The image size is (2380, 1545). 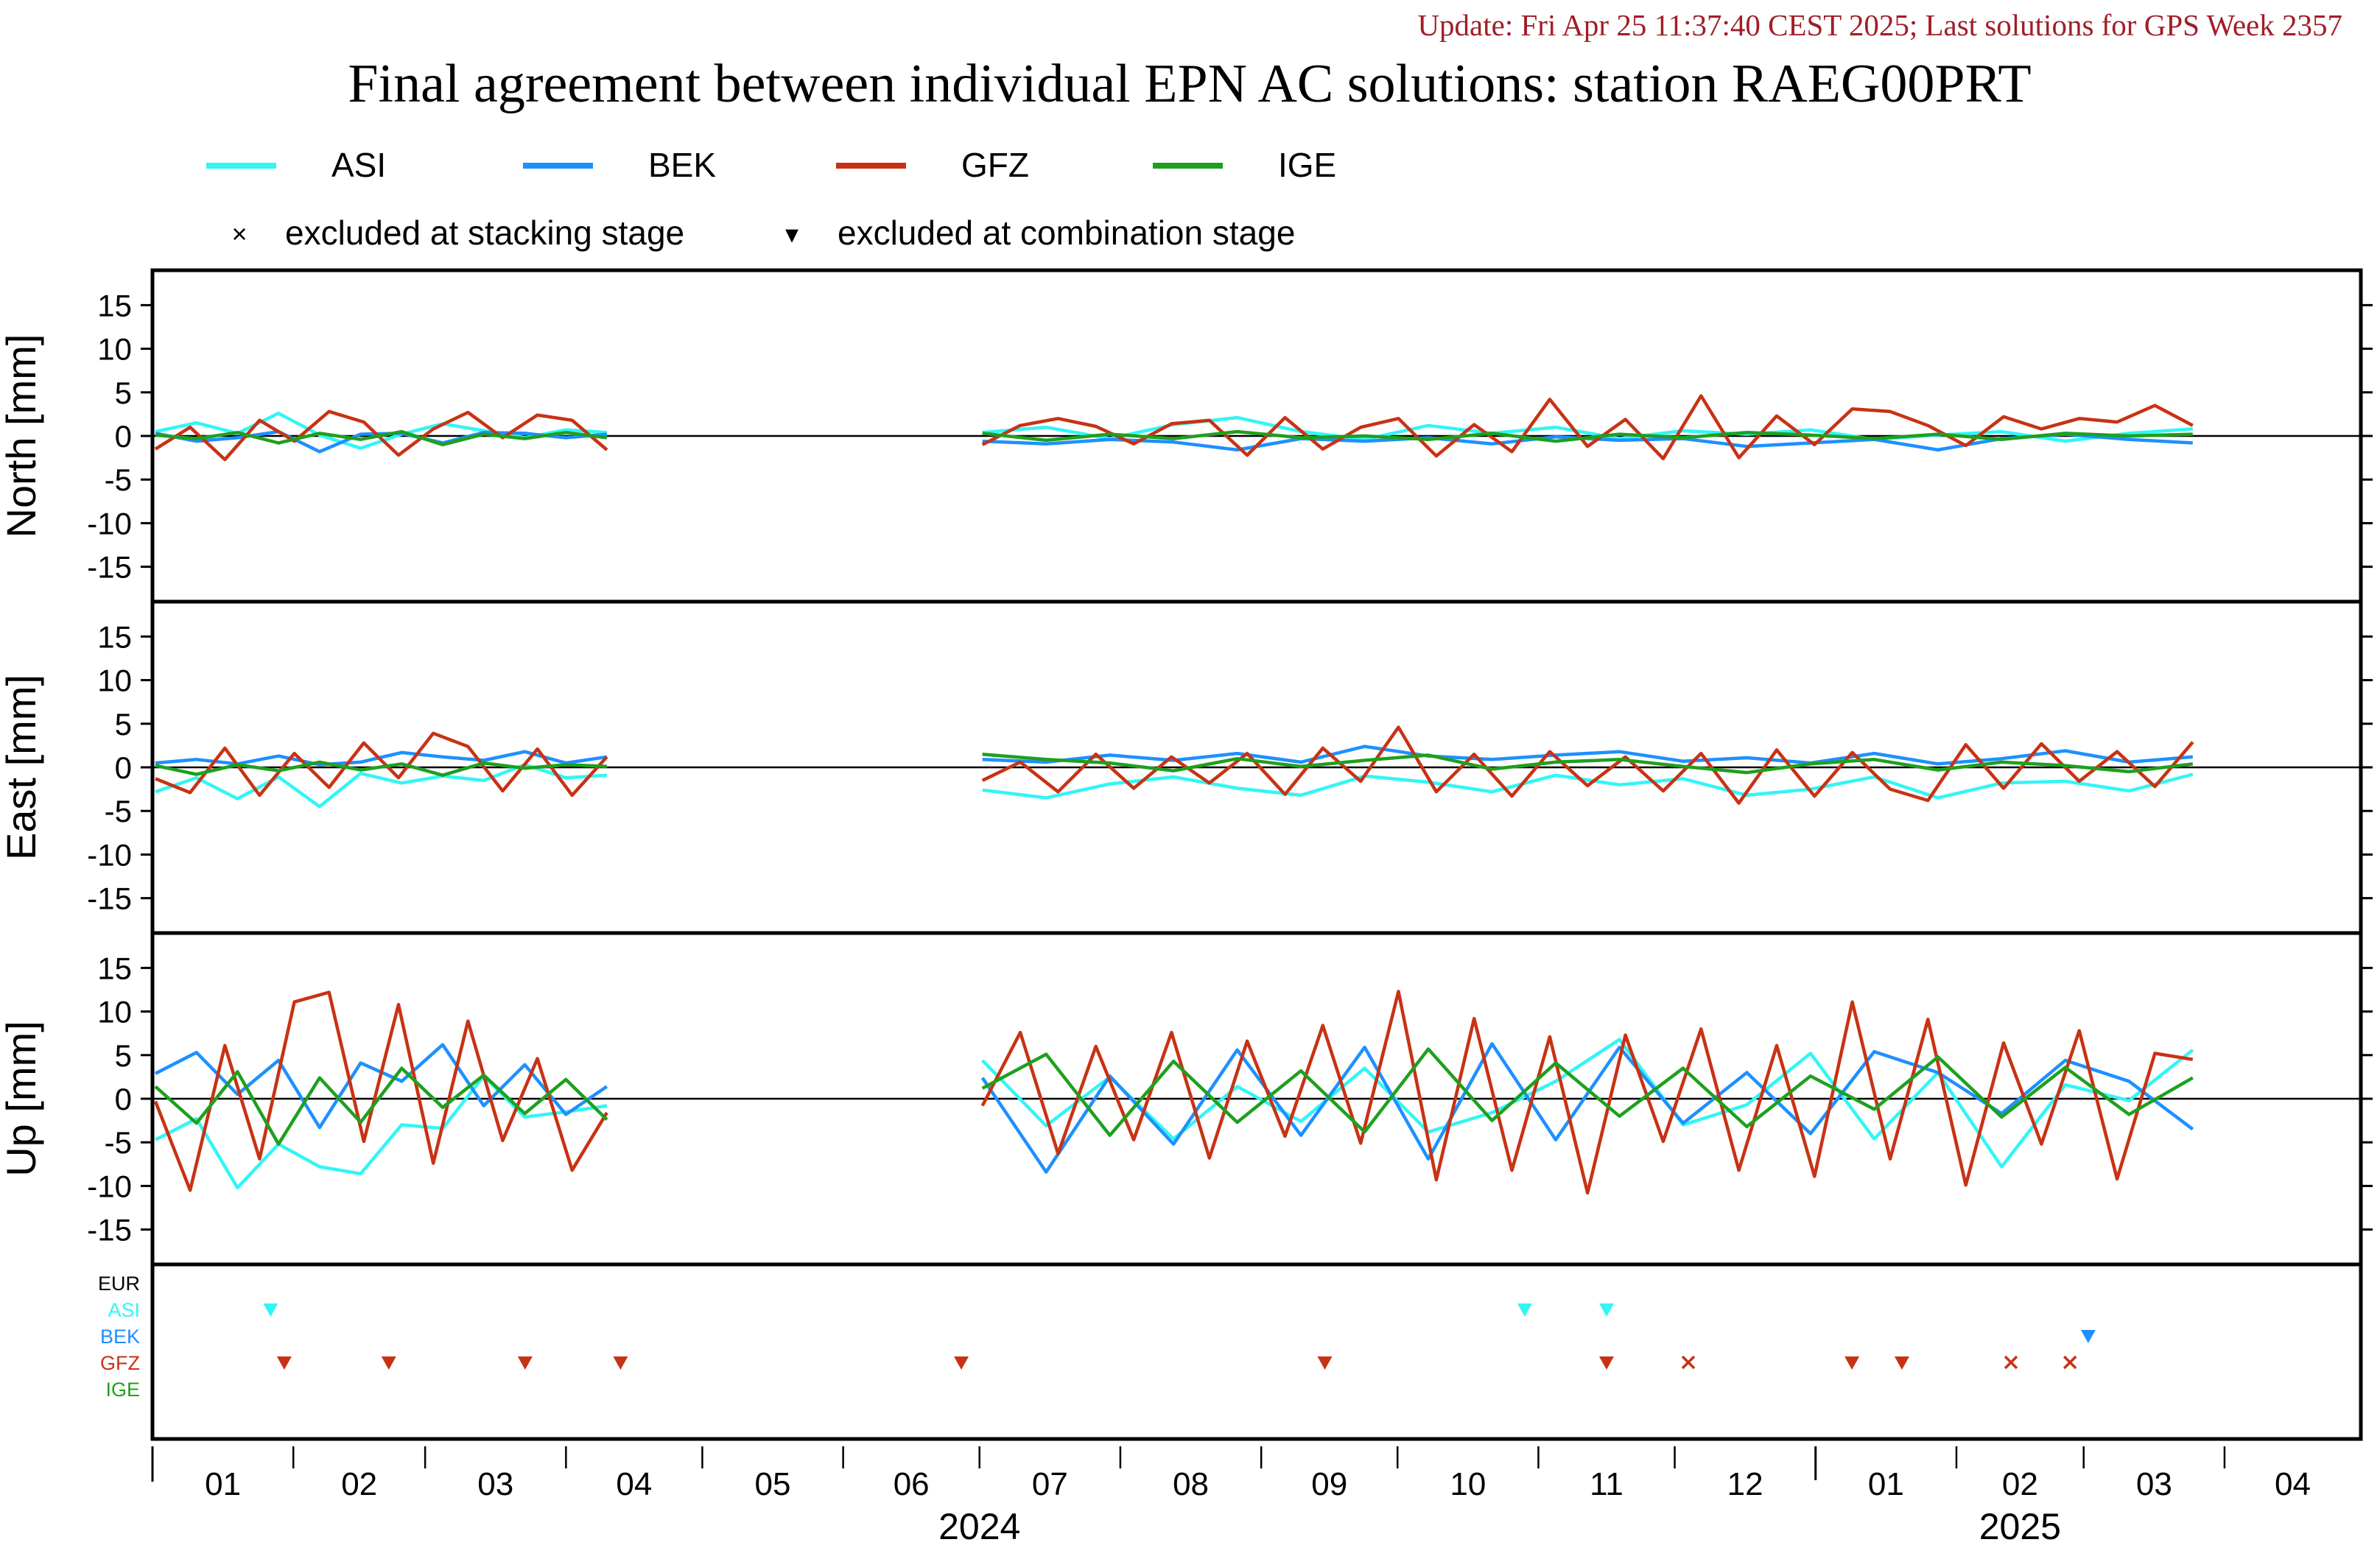 I want to click on y-axis-label: North [mm], so click(x=22, y=436).